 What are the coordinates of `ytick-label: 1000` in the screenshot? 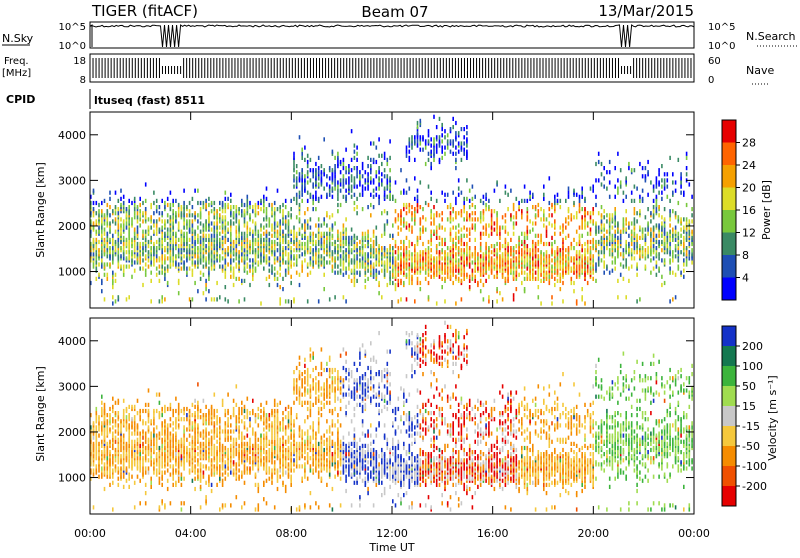 It's located at (72, 272).